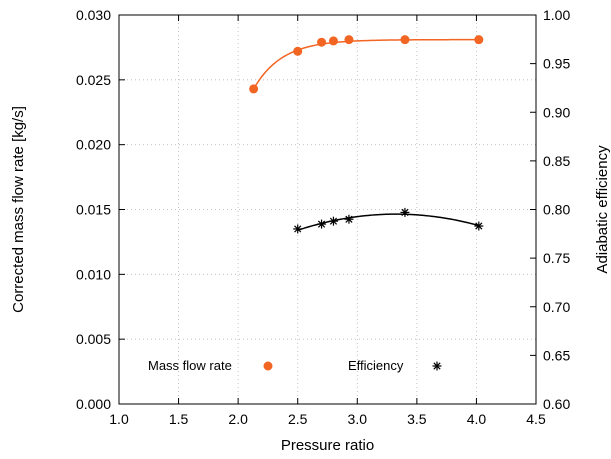 This screenshot has width=611, height=459. I want to click on x-tick-label: 4.5, so click(536, 419).